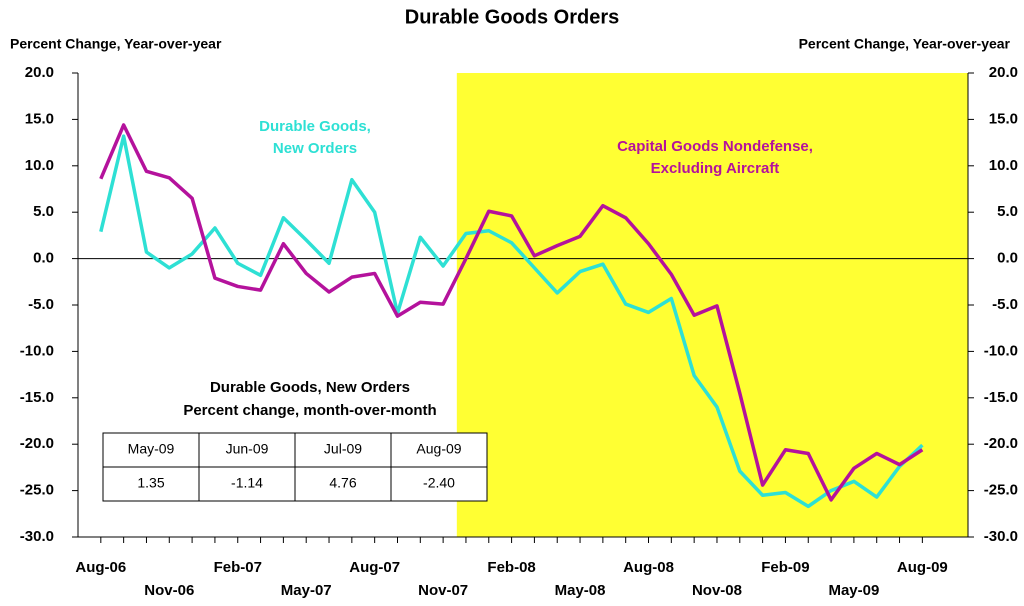 This screenshot has height=606, width=1024. What do you see at coordinates (247, 449) in the screenshot?
I see `table-header: Jun-09` at bounding box center [247, 449].